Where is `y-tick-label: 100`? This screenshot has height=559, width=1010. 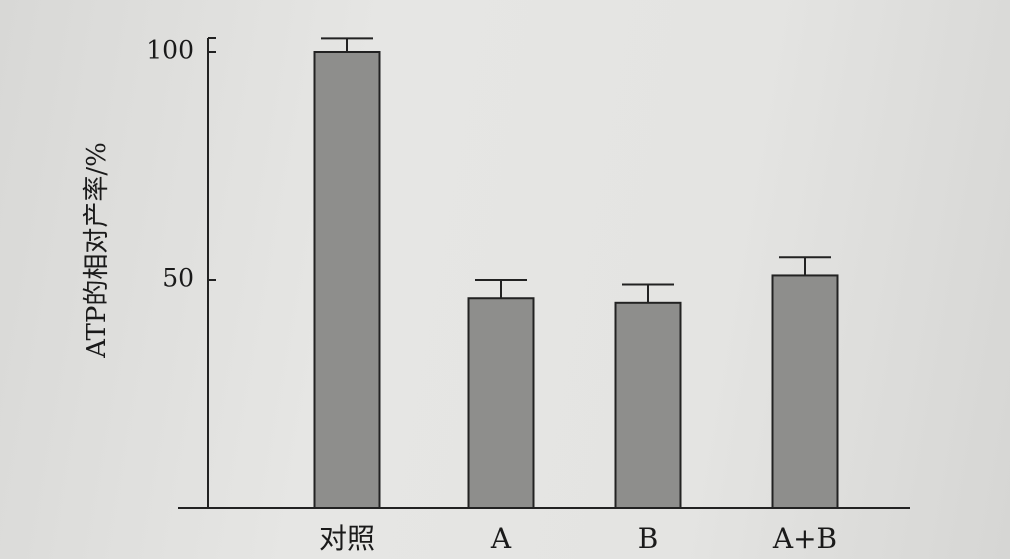 y-tick-label: 100 is located at coordinates (170, 50).